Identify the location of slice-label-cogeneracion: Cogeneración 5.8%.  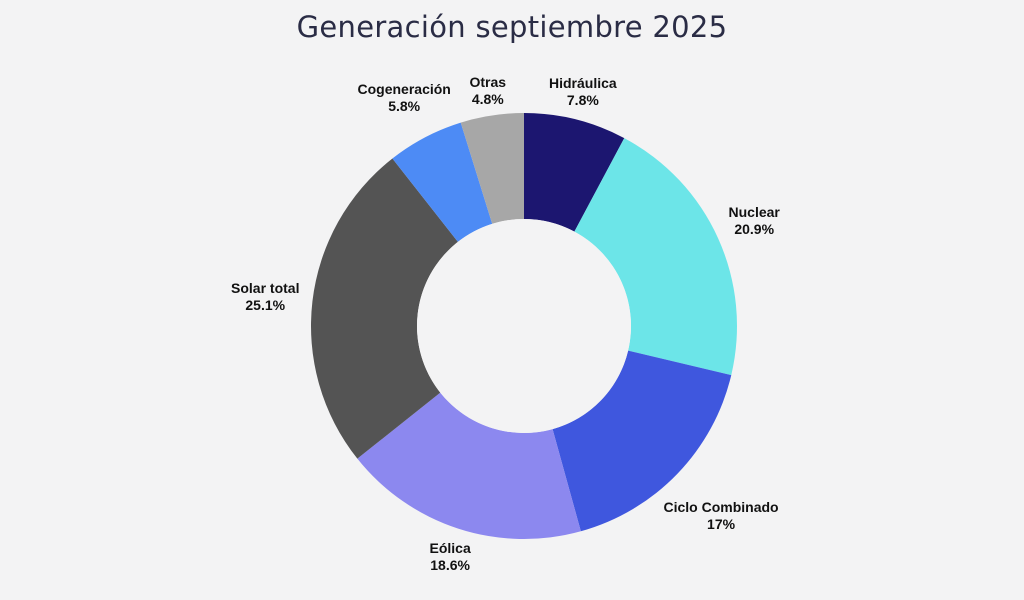
(404, 98).